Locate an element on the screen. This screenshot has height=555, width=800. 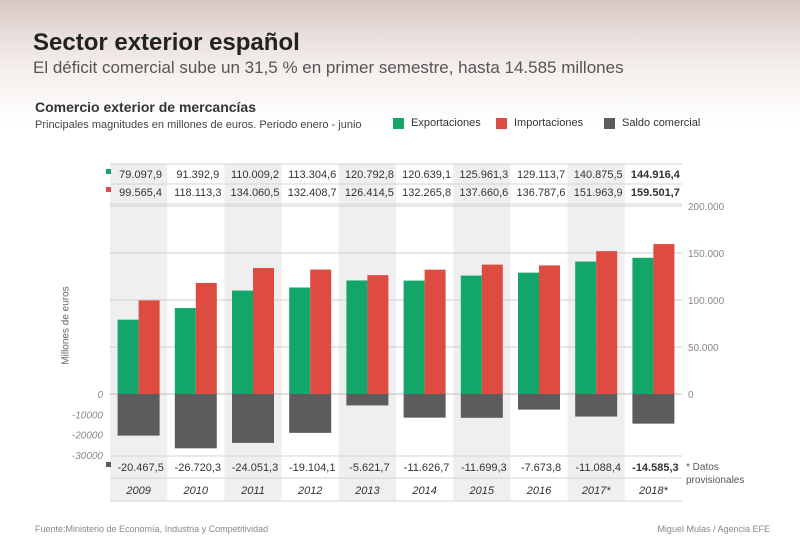
data-label-importaciones: 99.565,4 is located at coordinates (140, 193).